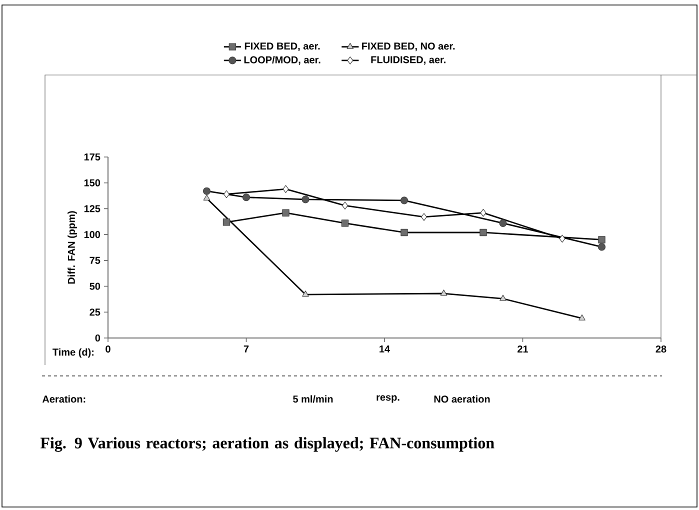 Image resolution: width=699 pixels, height=510 pixels. Describe the element at coordinates (92, 182) in the screenshot. I see `y-tick-label: 150` at that location.